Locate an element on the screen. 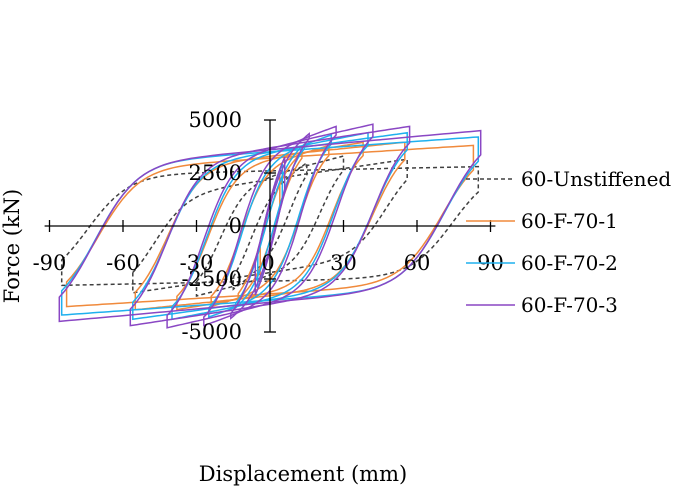 The image size is (685, 491). x-tick-label-5: 30 is located at coordinates (343, 263).